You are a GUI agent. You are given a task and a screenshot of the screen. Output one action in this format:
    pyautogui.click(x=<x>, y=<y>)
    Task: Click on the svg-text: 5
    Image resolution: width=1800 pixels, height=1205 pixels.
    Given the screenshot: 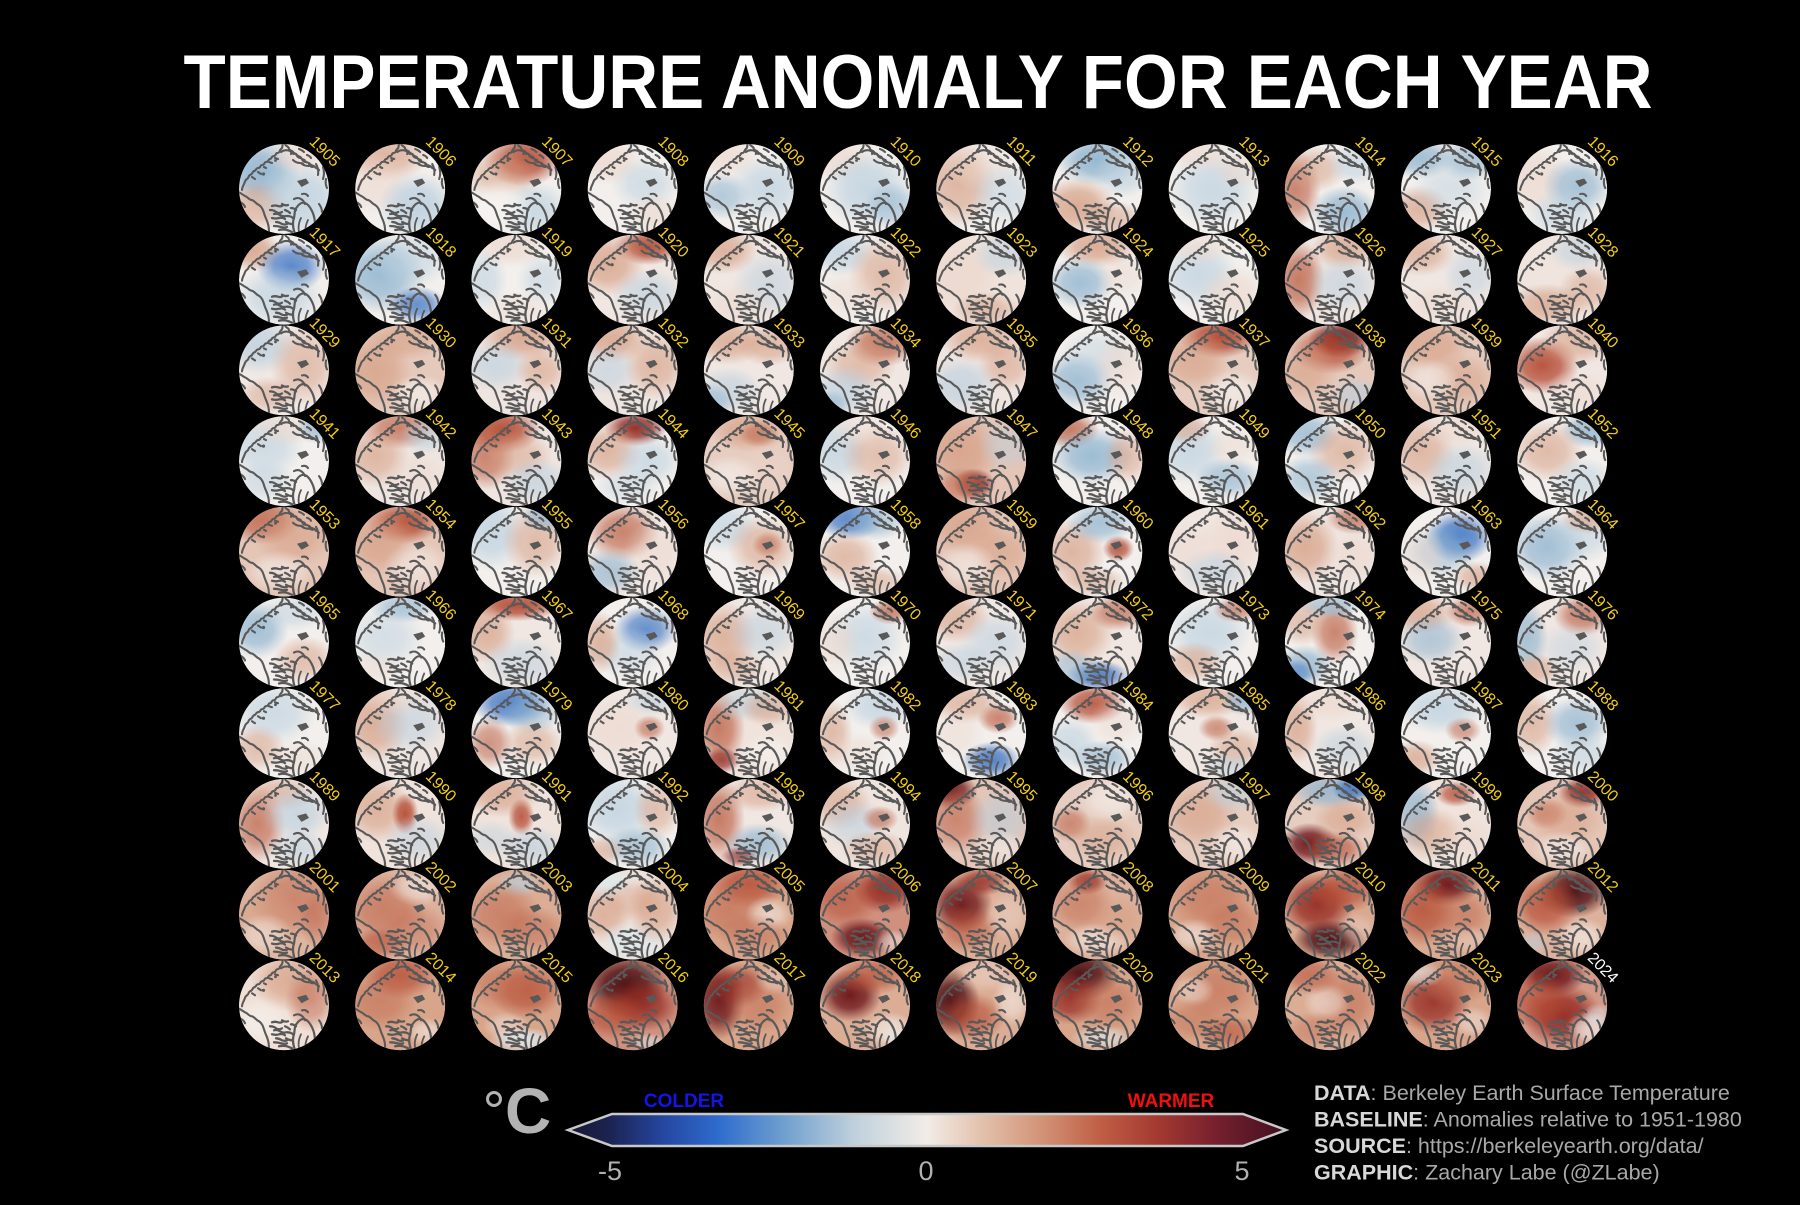 What is the action you would take?
    pyautogui.click(x=1241, y=1171)
    